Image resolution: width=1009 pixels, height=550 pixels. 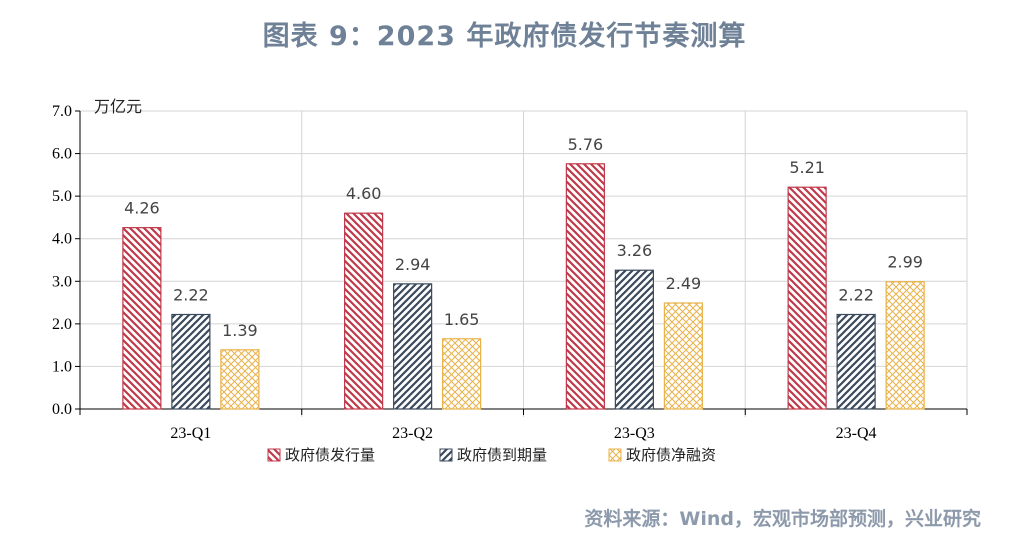 I want to click on data-label: 4.60, so click(x=364, y=193).